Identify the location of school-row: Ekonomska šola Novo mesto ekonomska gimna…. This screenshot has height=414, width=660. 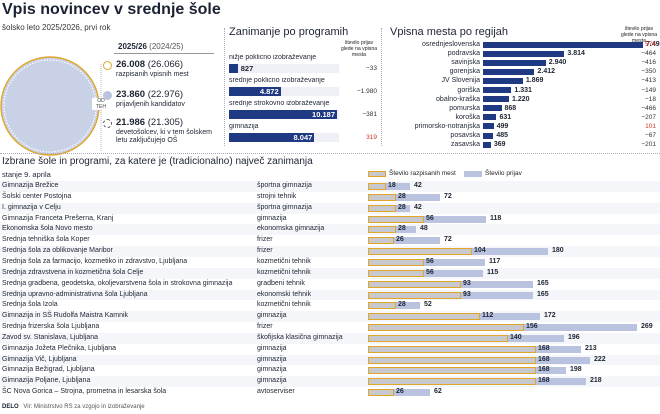
(330, 230).